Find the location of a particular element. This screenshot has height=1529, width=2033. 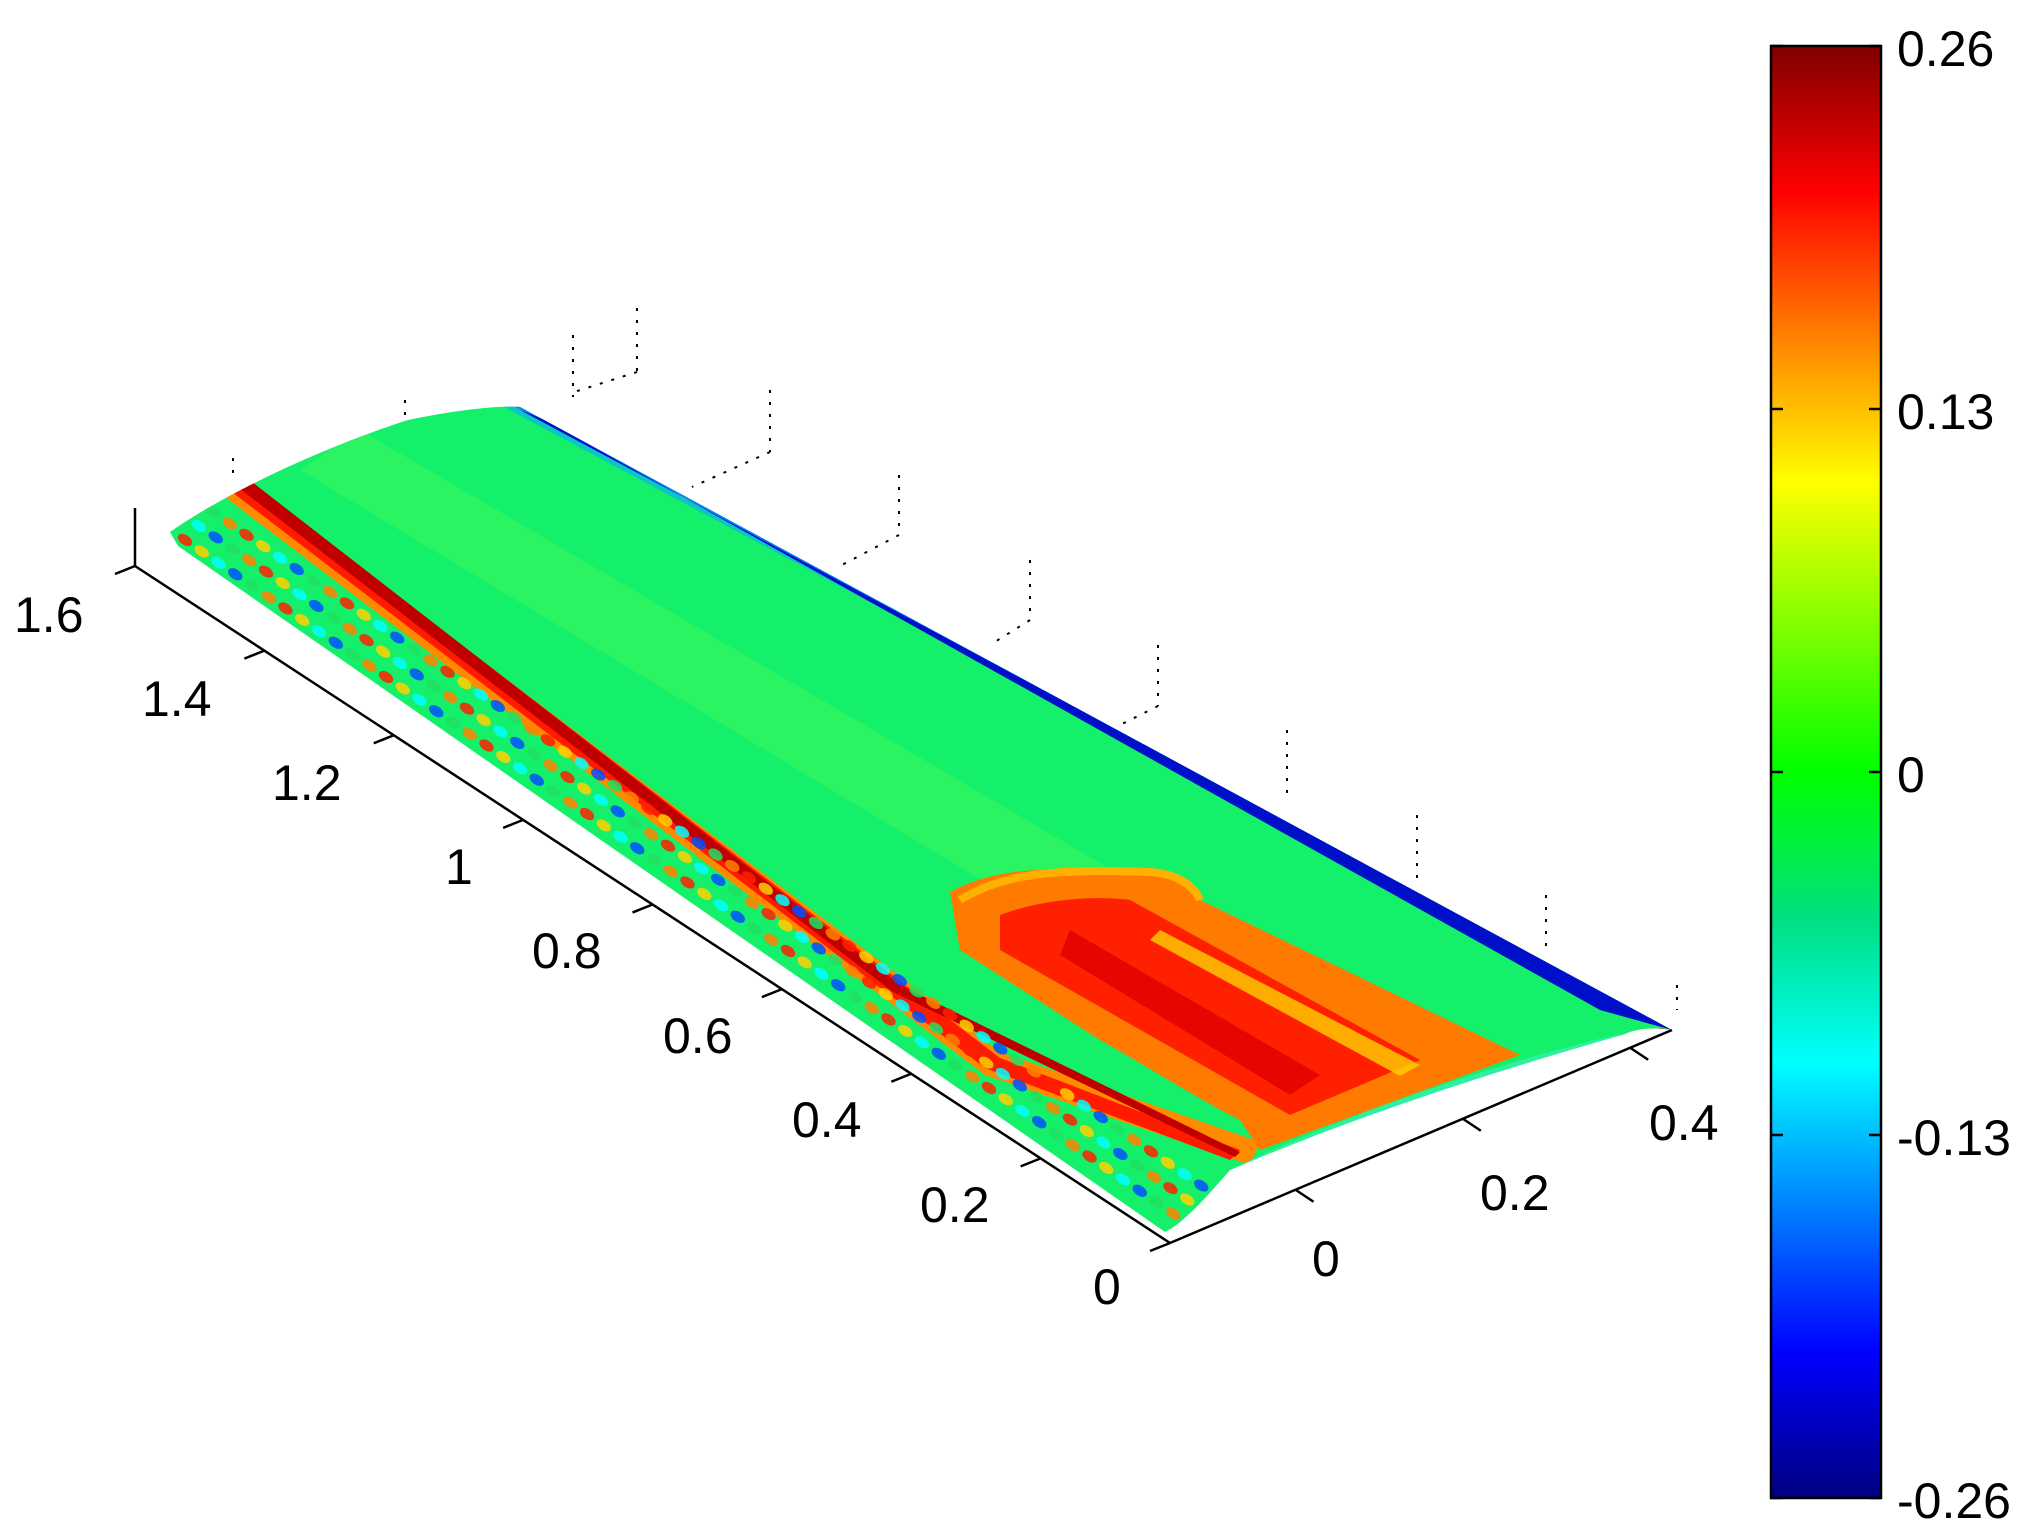

chord-tick-label: 0 is located at coordinates (1326, 1259).